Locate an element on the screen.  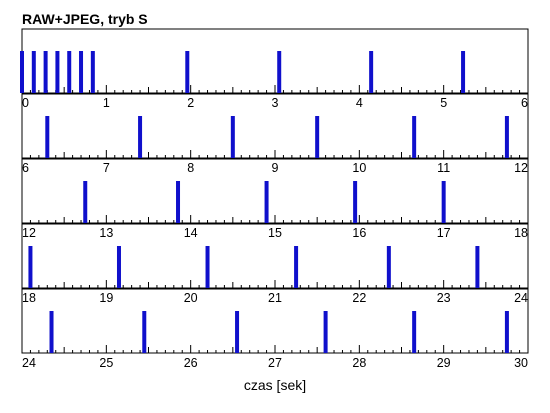
tick-label: 17 is located at coordinates (444, 233).